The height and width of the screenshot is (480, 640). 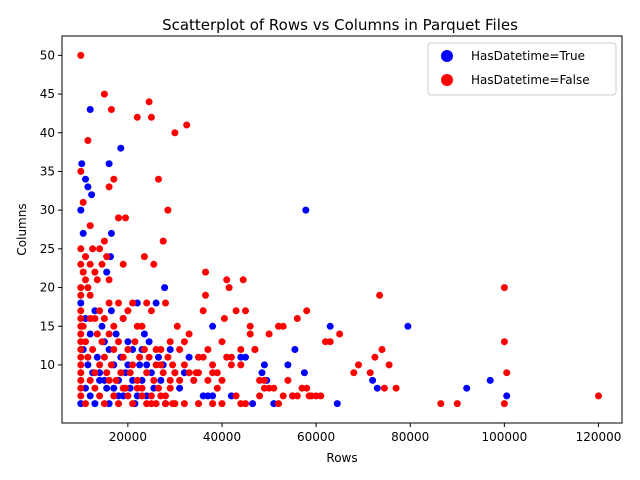 I want to click on x-axis-ticks: 20000 40000 60000 80000 100000 120000, so click(x=365, y=433).